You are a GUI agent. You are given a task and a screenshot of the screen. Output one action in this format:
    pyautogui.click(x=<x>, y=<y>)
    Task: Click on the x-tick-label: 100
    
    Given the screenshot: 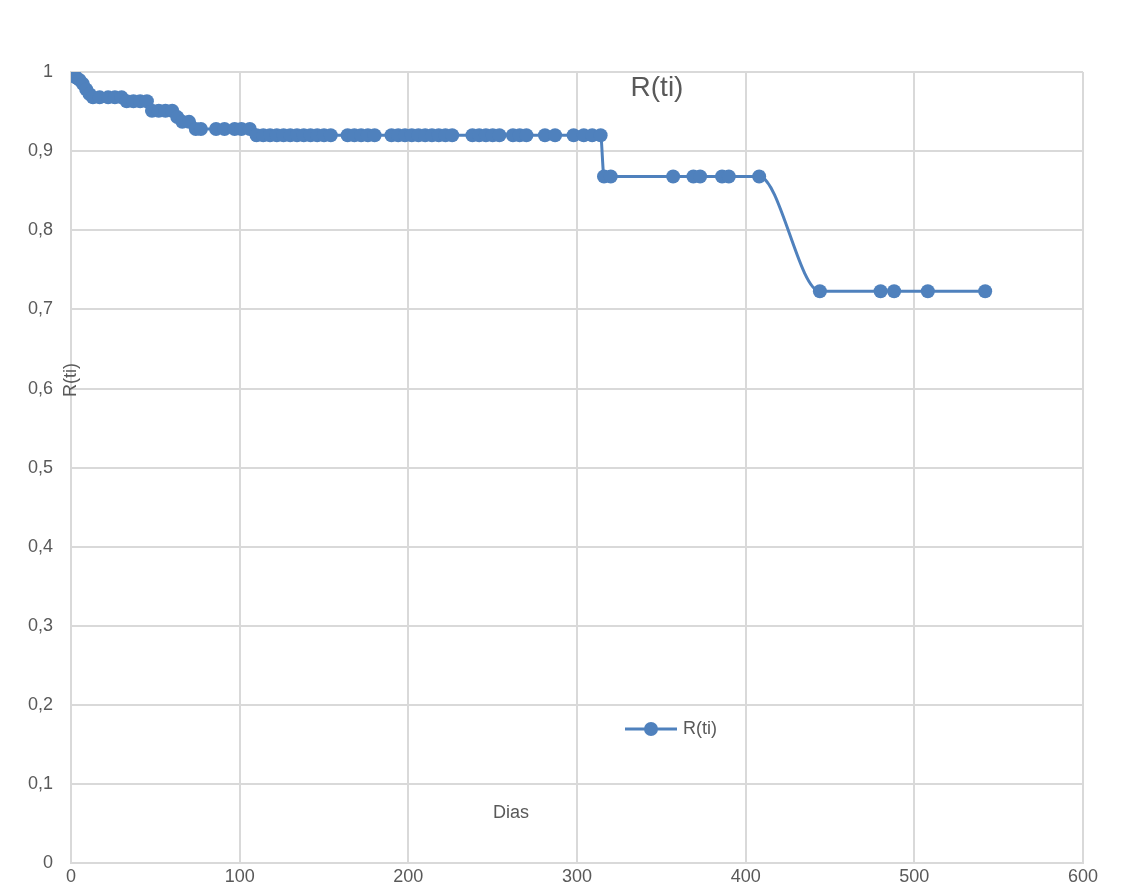 What is the action you would take?
    pyautogui.click(x=239, y=876)
    